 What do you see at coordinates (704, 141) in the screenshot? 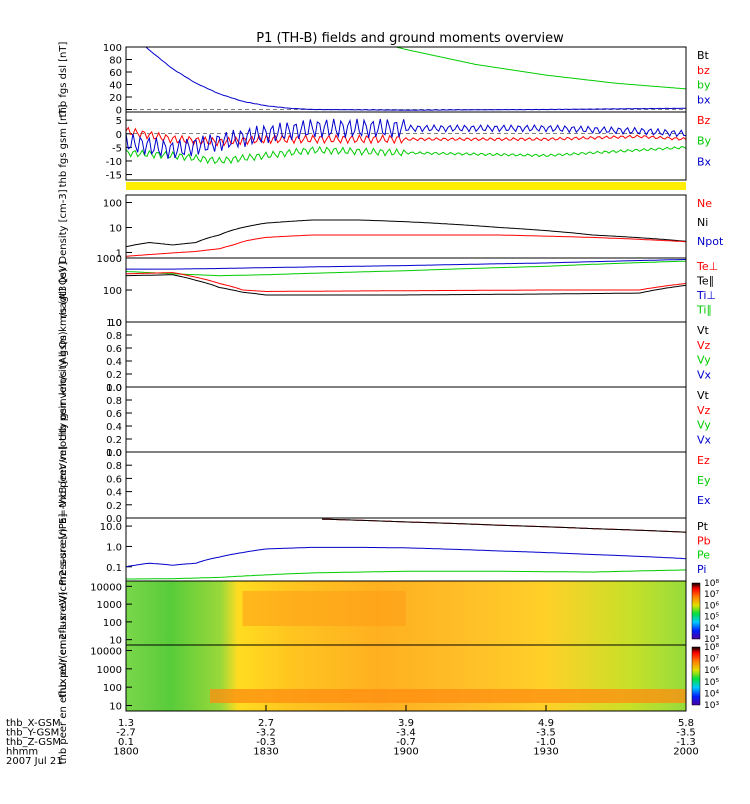
I see `legend-item-By: By` at bounding box center [704, 141].